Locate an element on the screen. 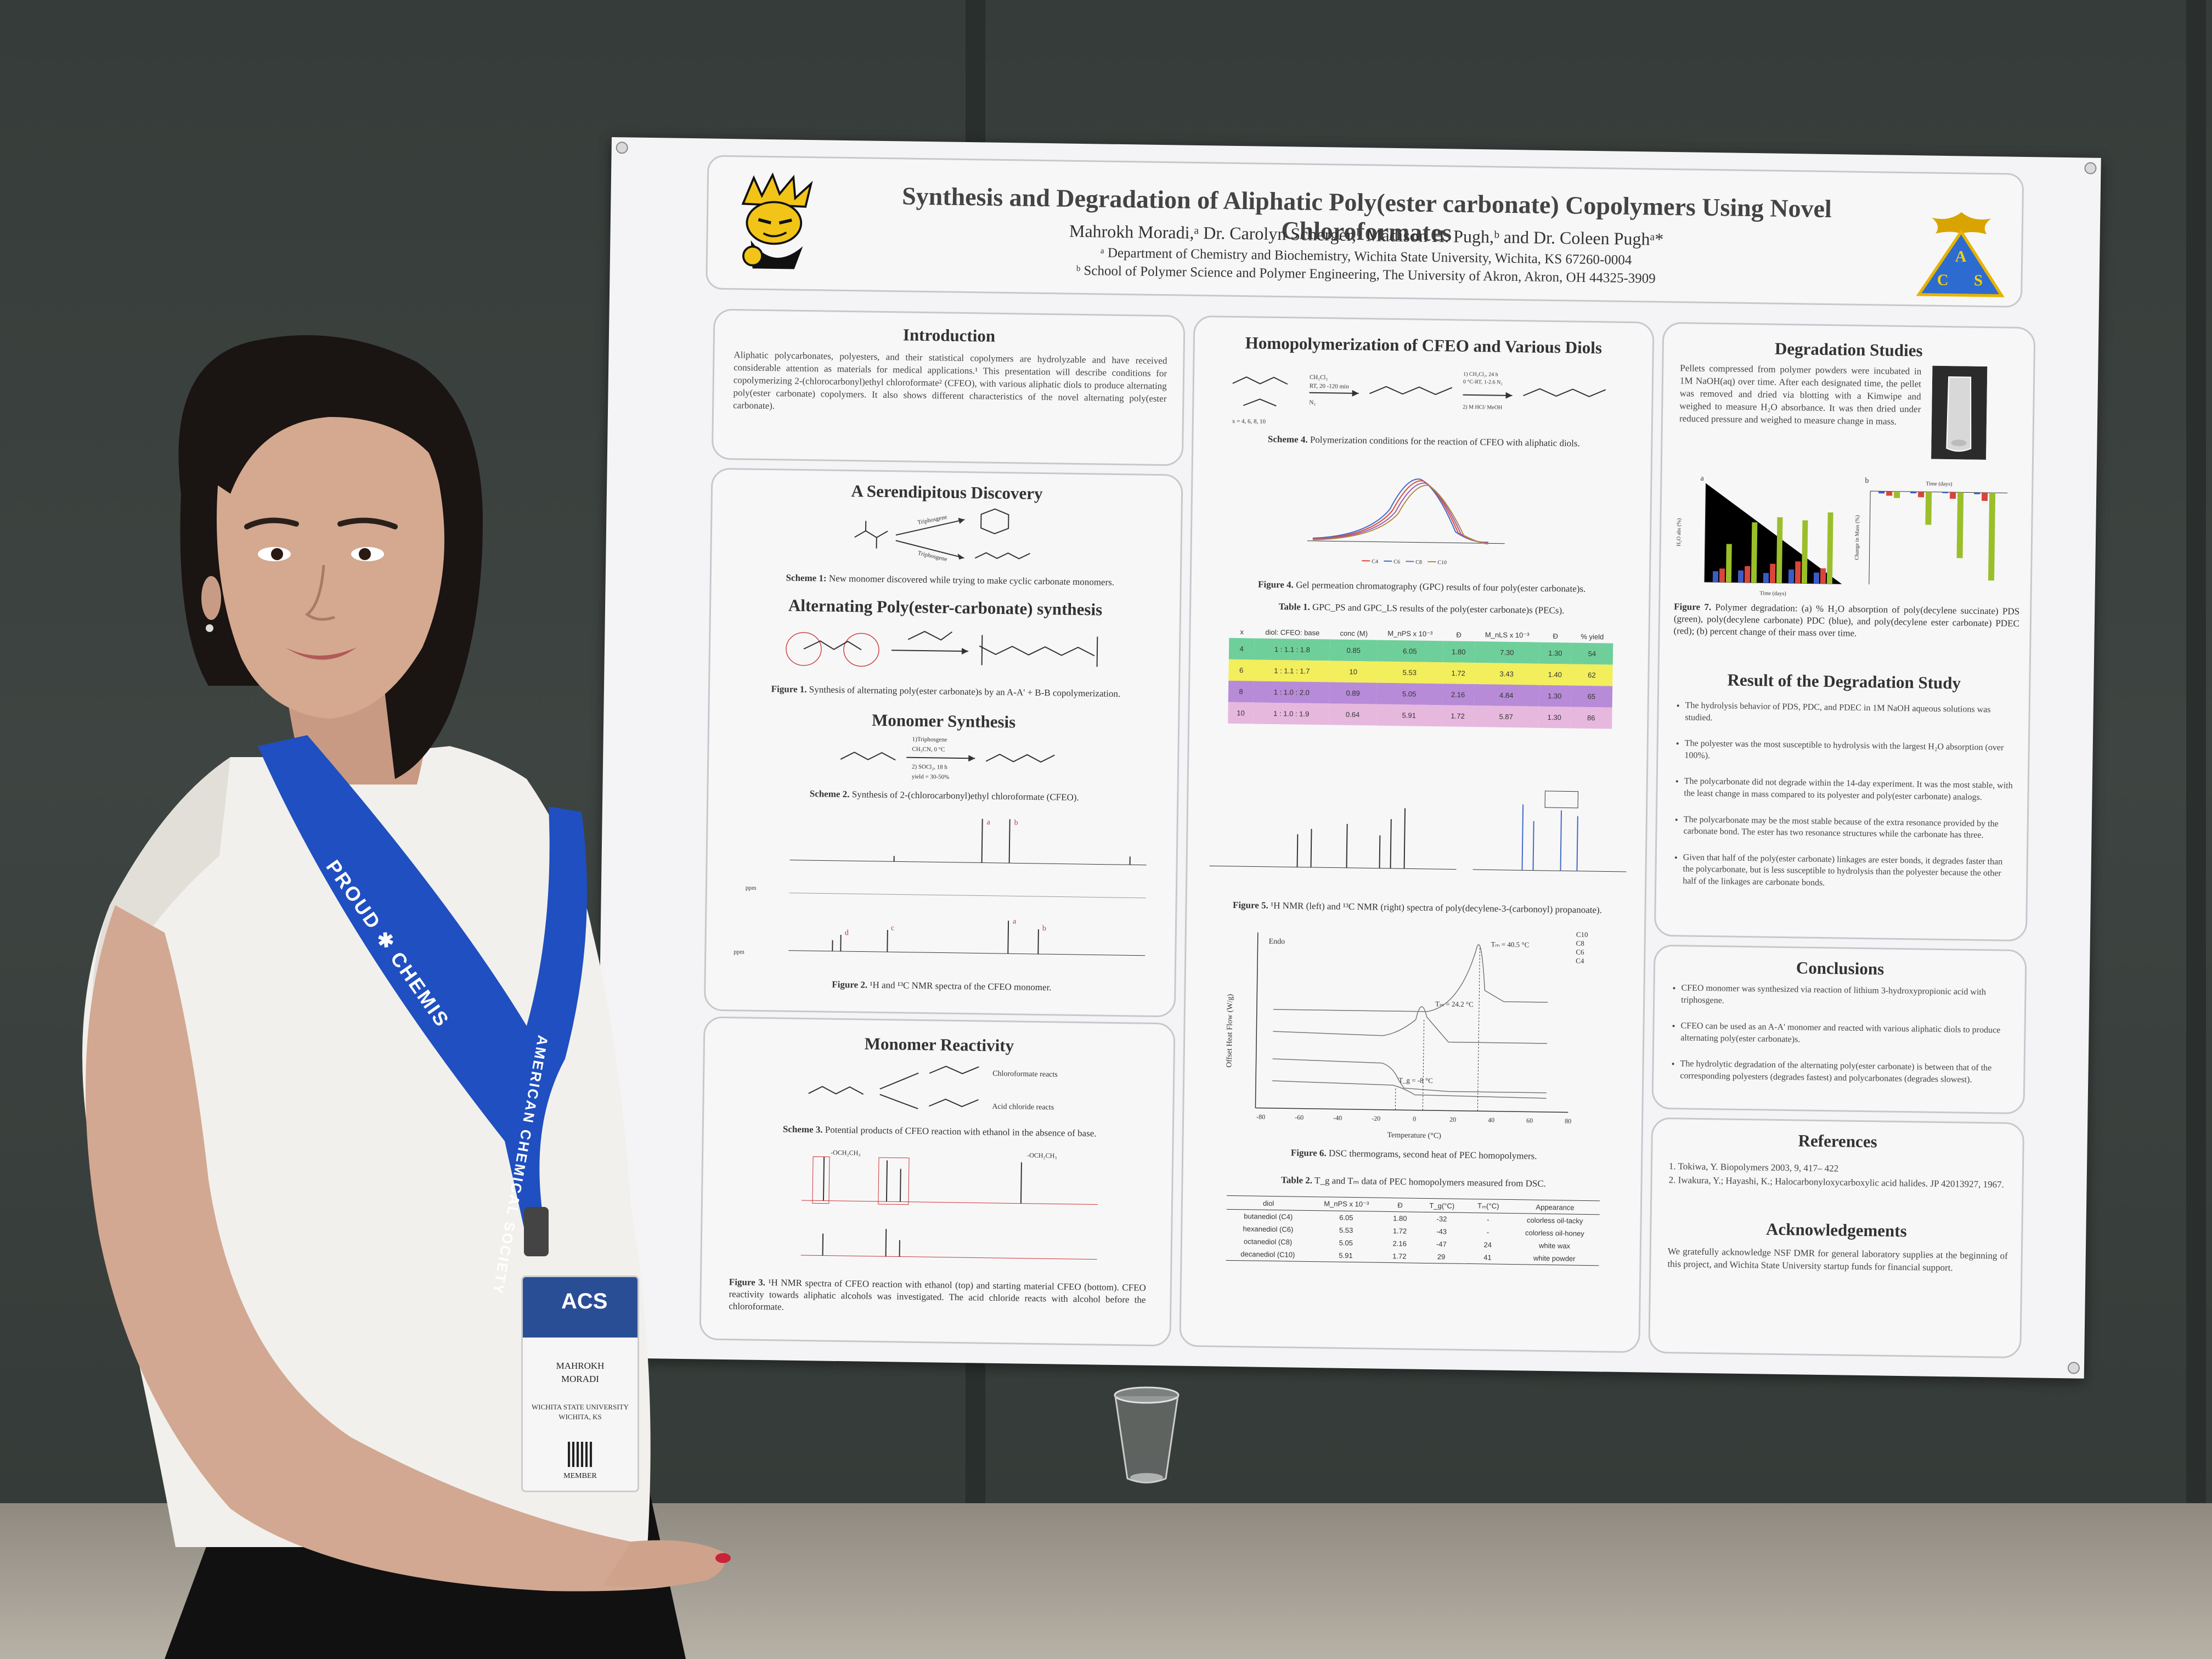 The width and height of the screenshot is (2212, 1659). table-cell: 4 is located at coordinates (1242, 649).